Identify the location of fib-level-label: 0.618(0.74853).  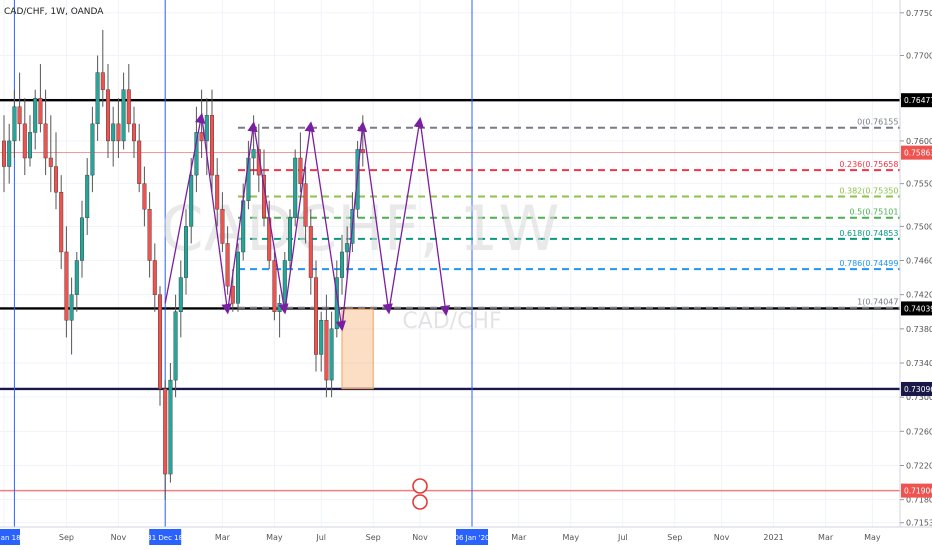
(870, 233).